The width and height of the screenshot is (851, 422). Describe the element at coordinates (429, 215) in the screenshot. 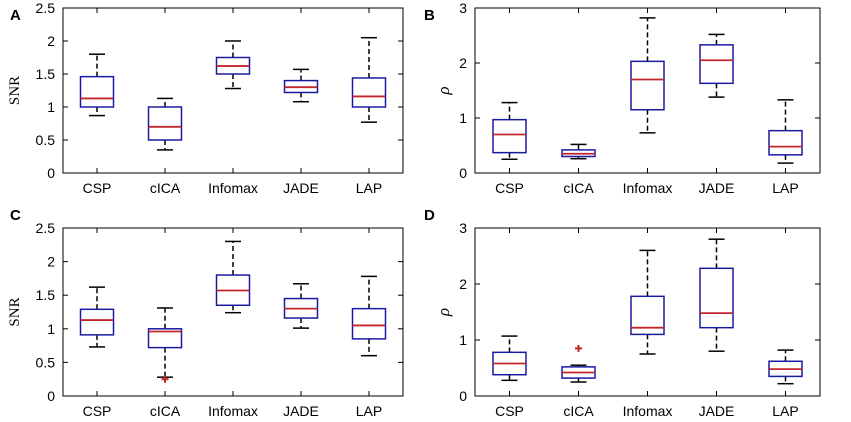

I see `panel-letter: D` at that location.